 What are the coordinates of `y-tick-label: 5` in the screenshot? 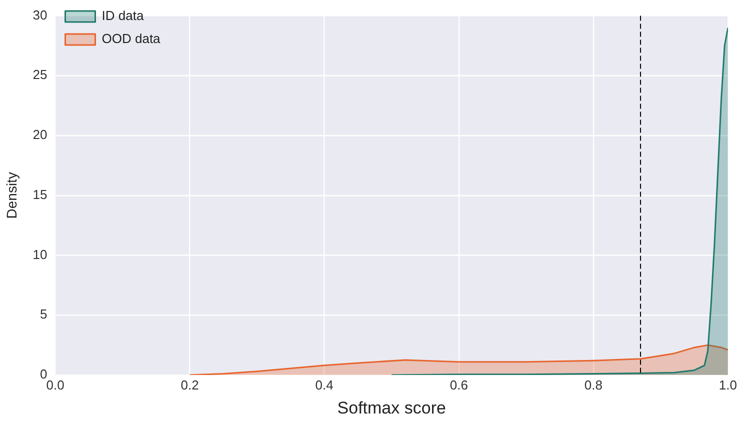 It's located at (44, 314).